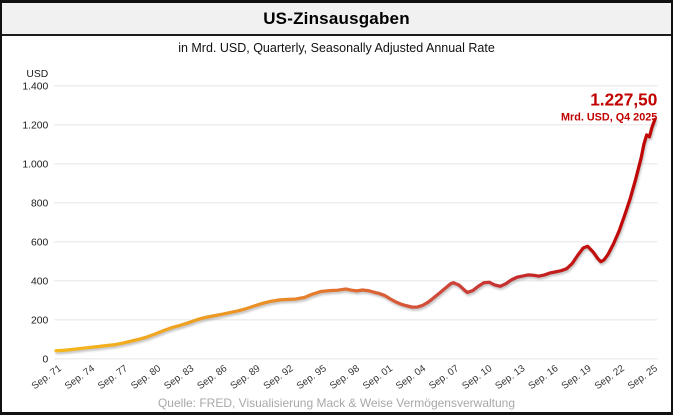  I want to click on x-tick-label: Sep. 80, so click(146, 377).